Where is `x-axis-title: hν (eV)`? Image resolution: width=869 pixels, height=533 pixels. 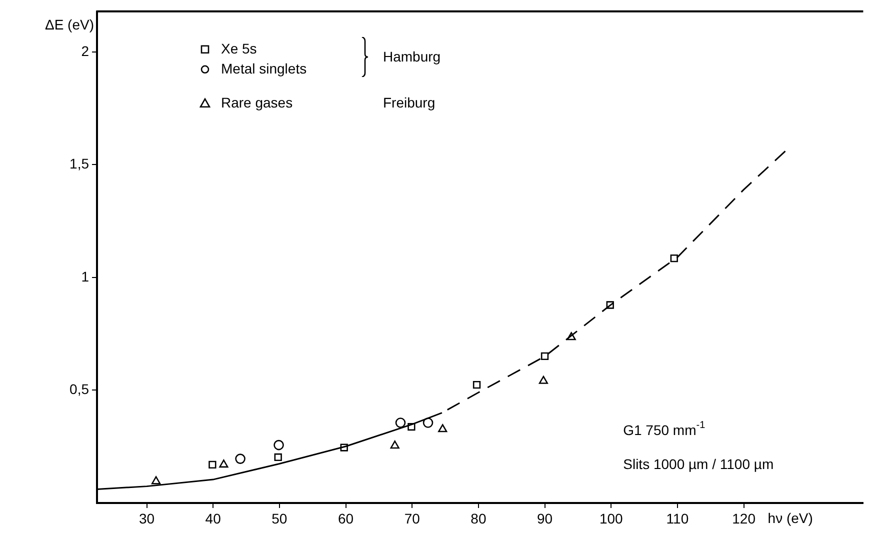 x-axis-title: hν (eV) is located at coordinates (790, 518).